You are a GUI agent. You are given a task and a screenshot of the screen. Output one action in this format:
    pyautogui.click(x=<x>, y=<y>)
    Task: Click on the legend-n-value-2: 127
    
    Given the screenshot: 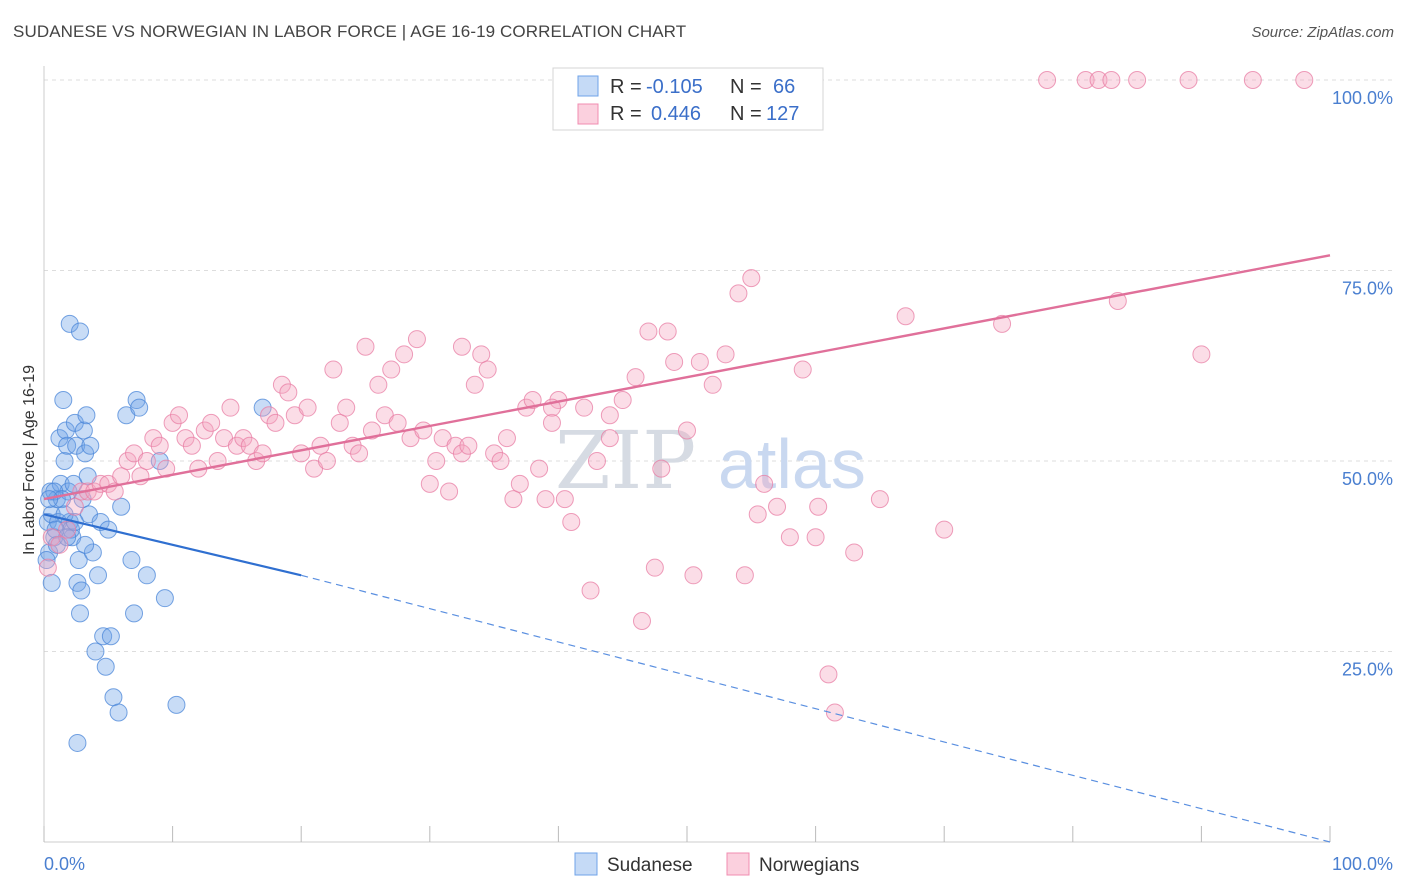 What is the action you would take?
    pyautogui.click(x=782, y=114)
    